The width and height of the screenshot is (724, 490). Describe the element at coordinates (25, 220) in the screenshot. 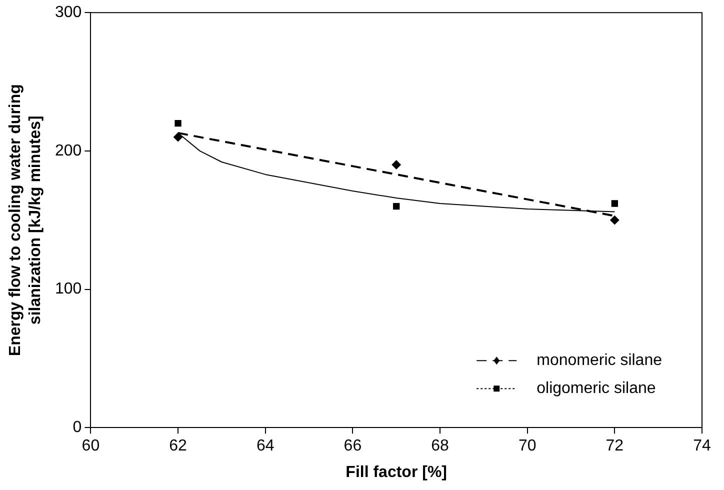

I see `y-axis-title: Energy flow to cooling water during silanization [kJ/kg minutes]` at that location.